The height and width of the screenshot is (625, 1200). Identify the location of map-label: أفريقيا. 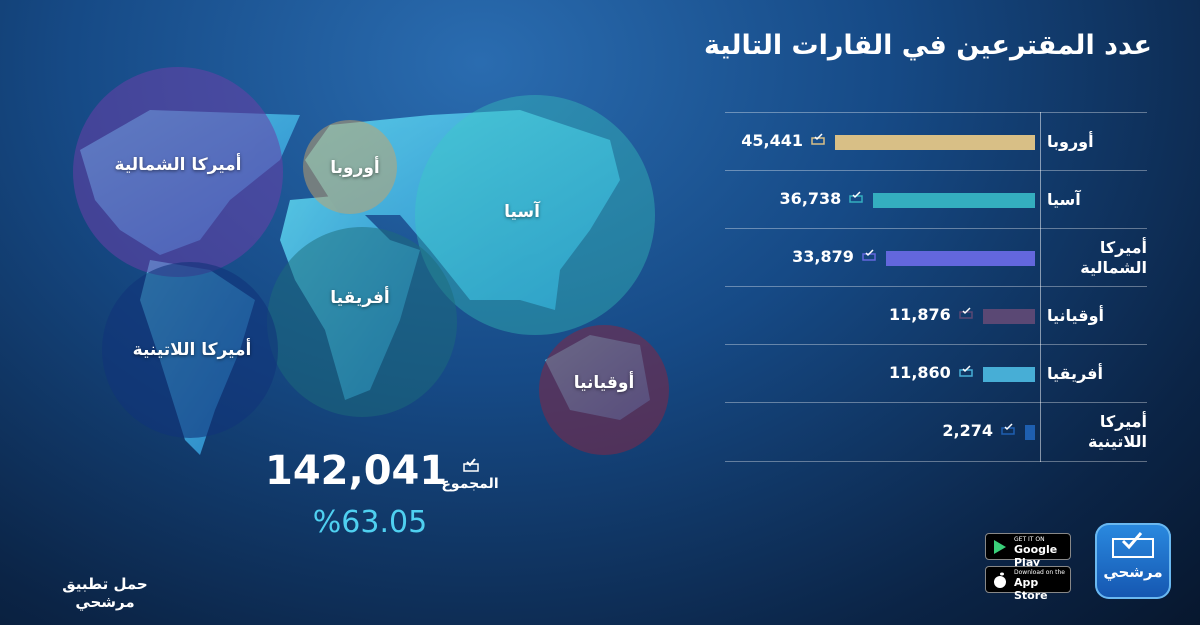
(360, 298).